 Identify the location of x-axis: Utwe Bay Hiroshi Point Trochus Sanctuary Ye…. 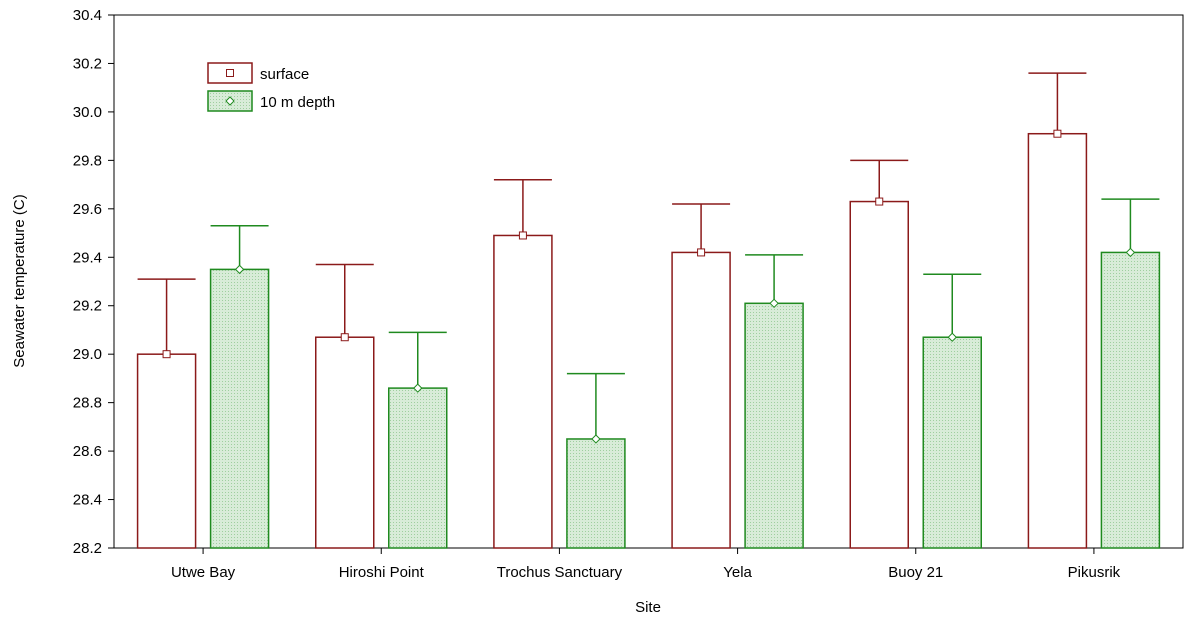
(646, 564).